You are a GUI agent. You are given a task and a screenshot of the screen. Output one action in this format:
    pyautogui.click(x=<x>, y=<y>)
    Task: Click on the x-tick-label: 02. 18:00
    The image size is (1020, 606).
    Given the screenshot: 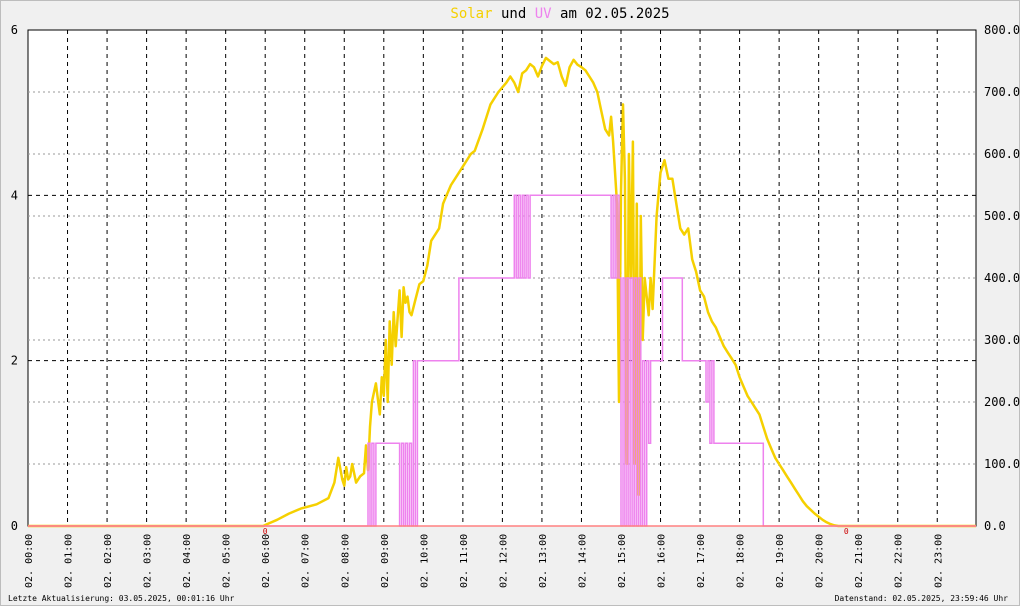 What is the action you would take?
    pyautogui.click(x=741, y=561)
    